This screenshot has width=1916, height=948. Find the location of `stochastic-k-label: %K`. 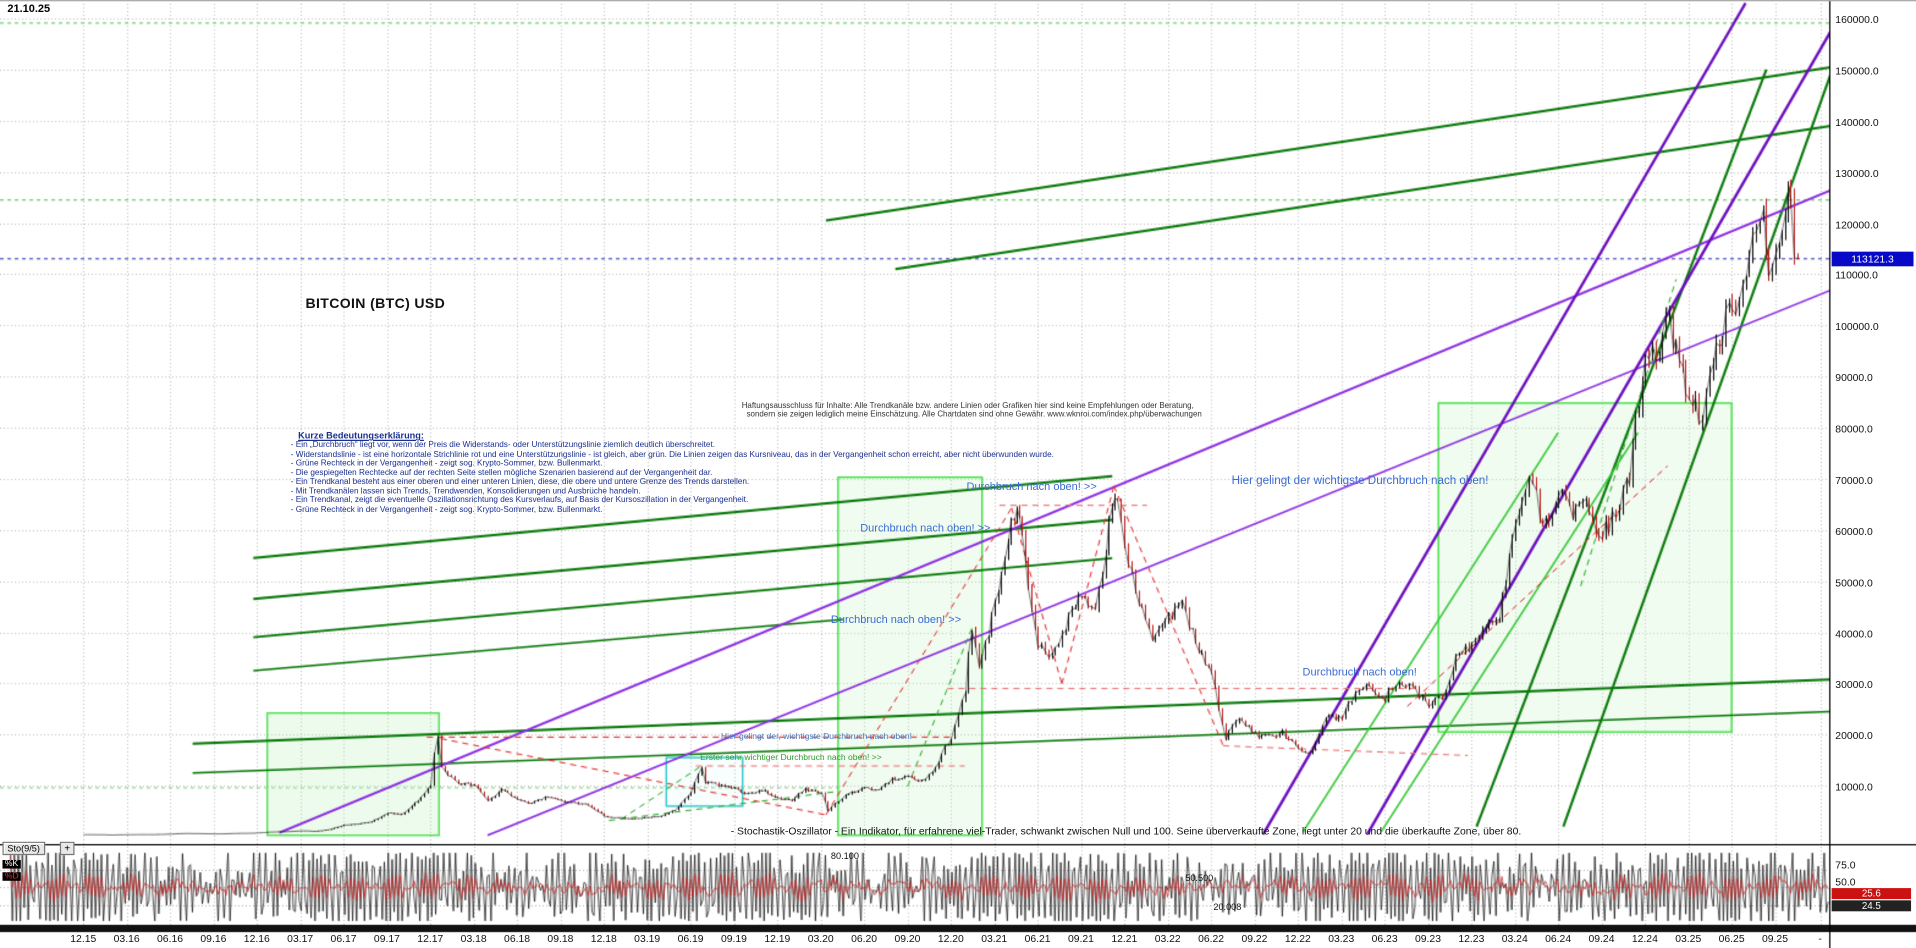

stochastic-k-label: %K is located at coordinates (11, 864).